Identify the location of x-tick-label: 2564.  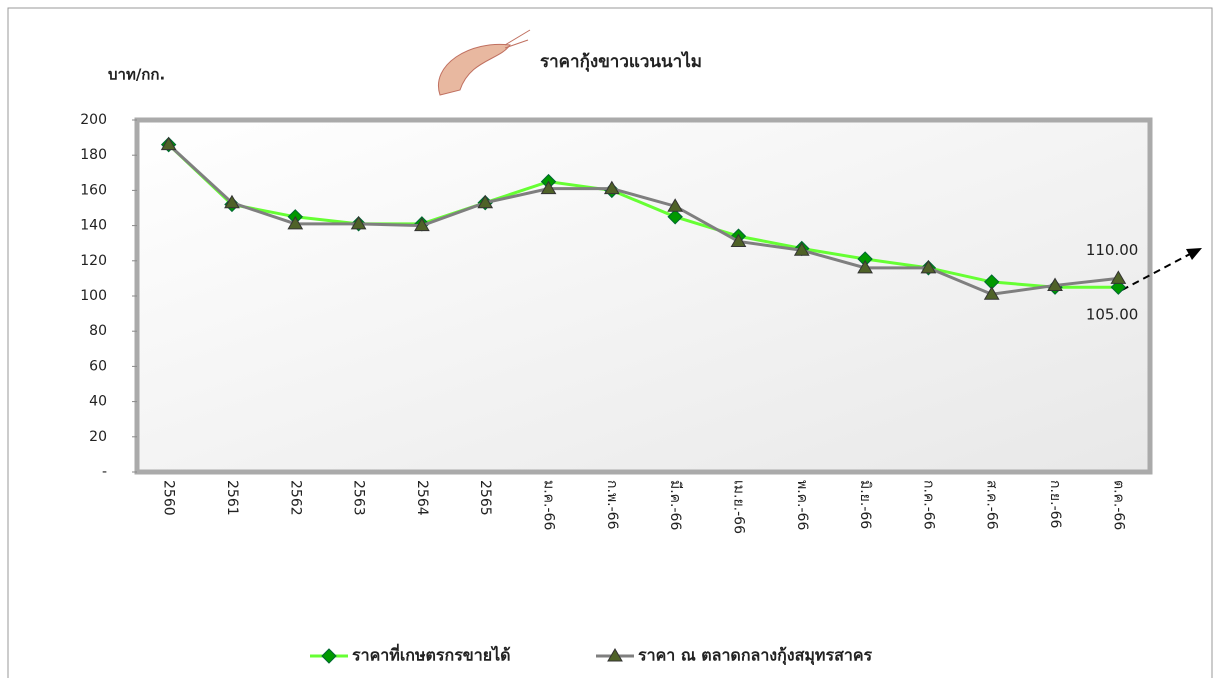
(422, 498).